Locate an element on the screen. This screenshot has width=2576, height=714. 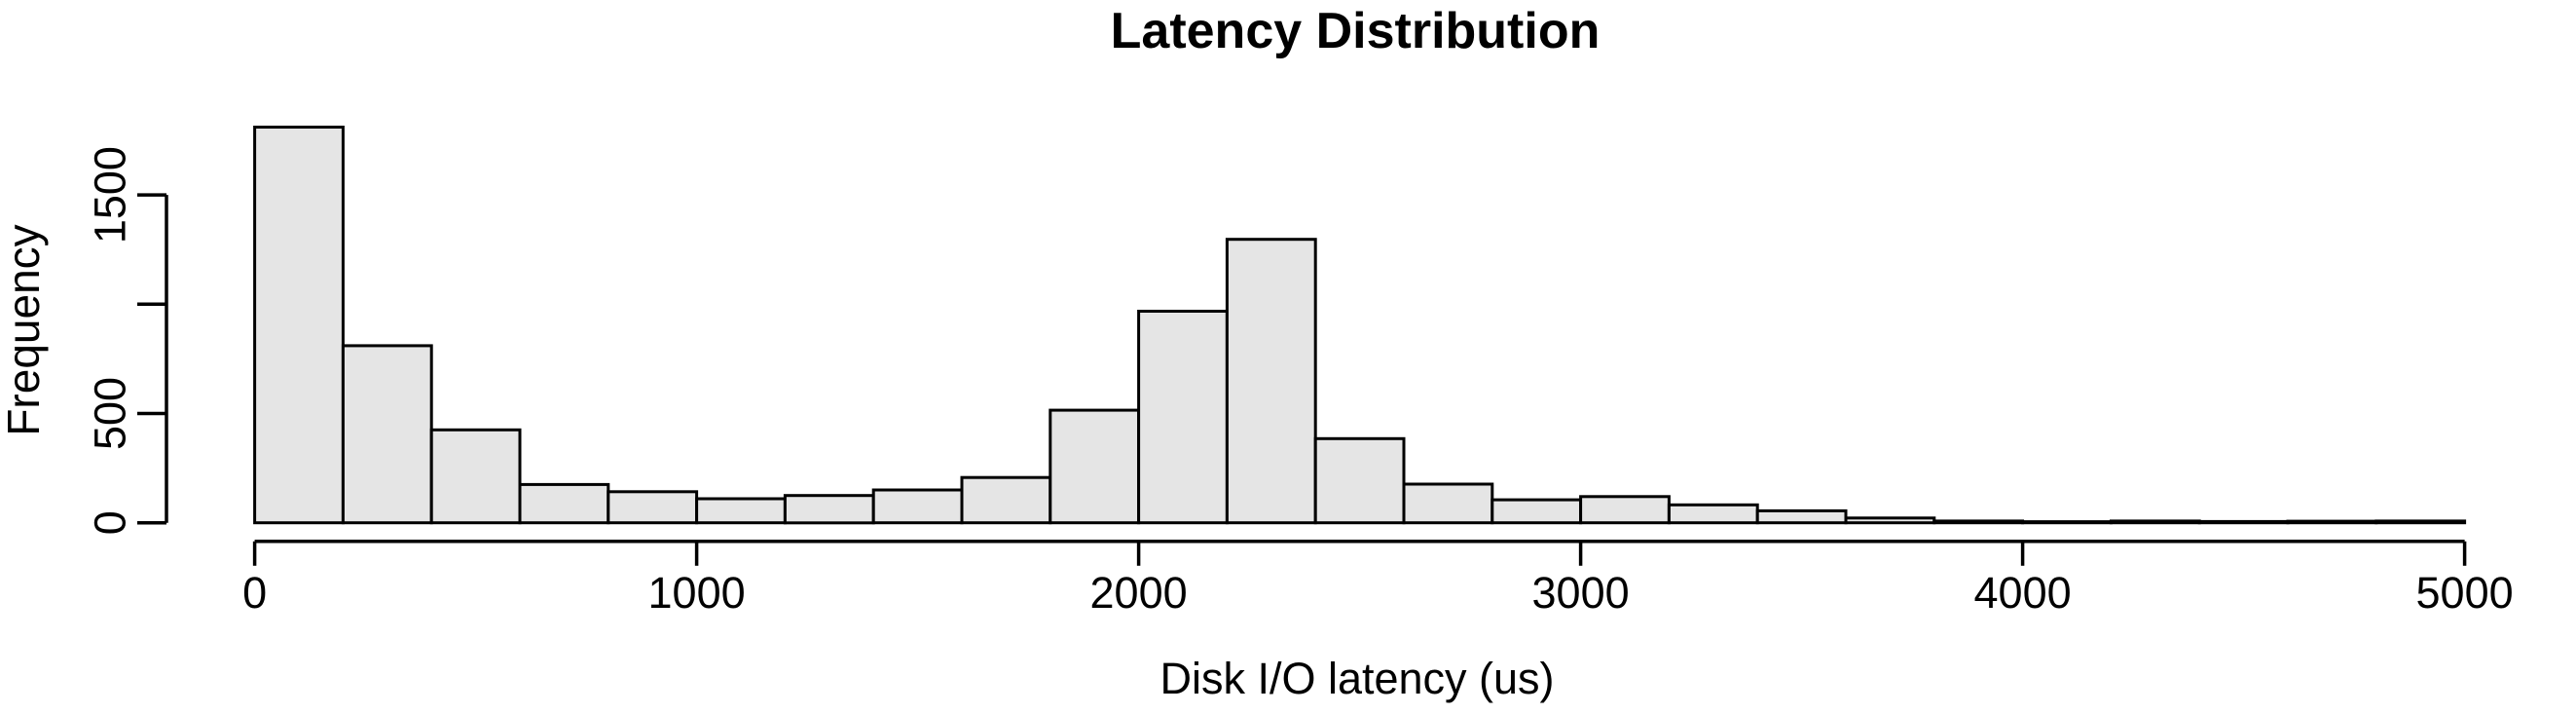
x-tick-label: 3000 is located at coordinates (1581, 593).